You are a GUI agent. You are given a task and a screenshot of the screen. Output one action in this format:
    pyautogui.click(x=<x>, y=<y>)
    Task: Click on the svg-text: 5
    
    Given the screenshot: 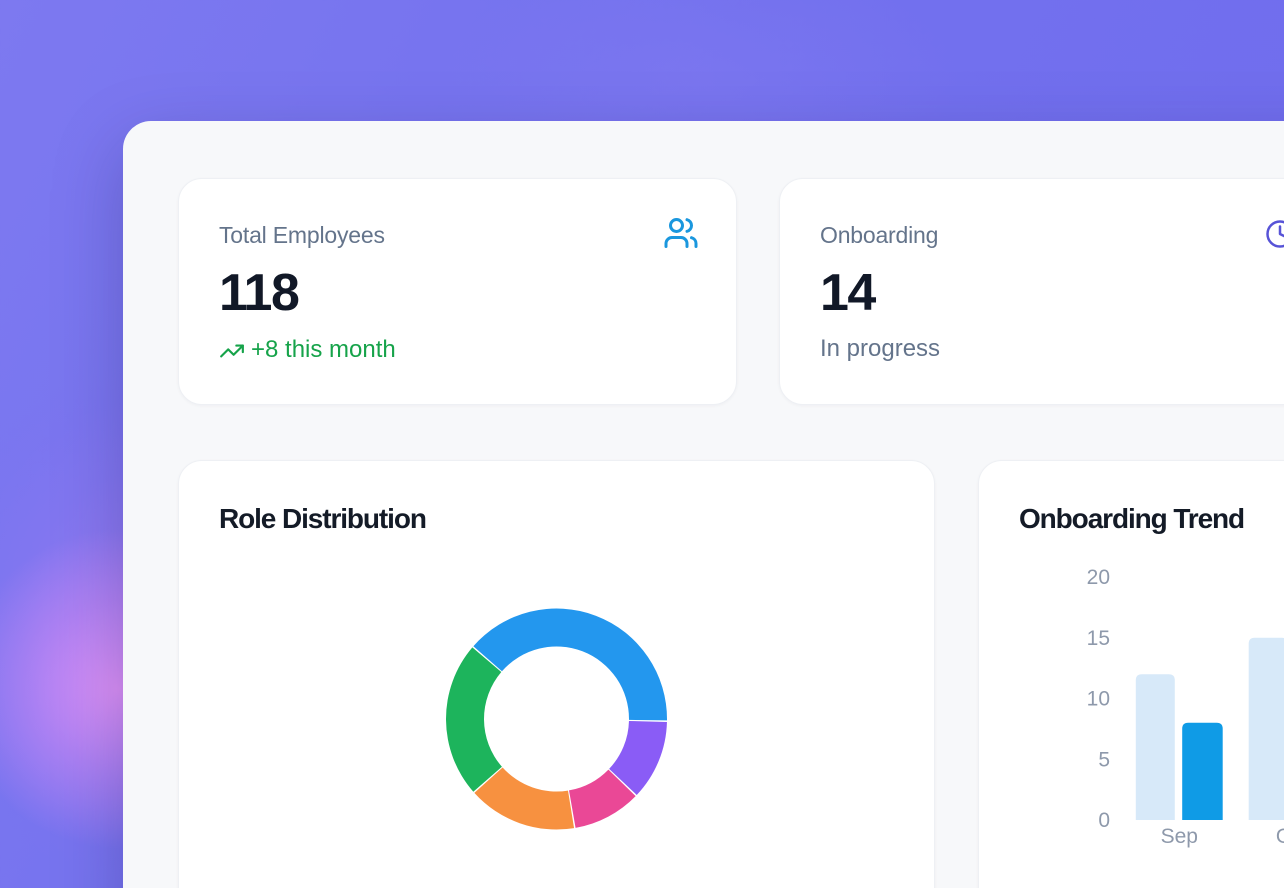 What is the action you would take?
    pyautogui.click(x=1104, y=759)
    